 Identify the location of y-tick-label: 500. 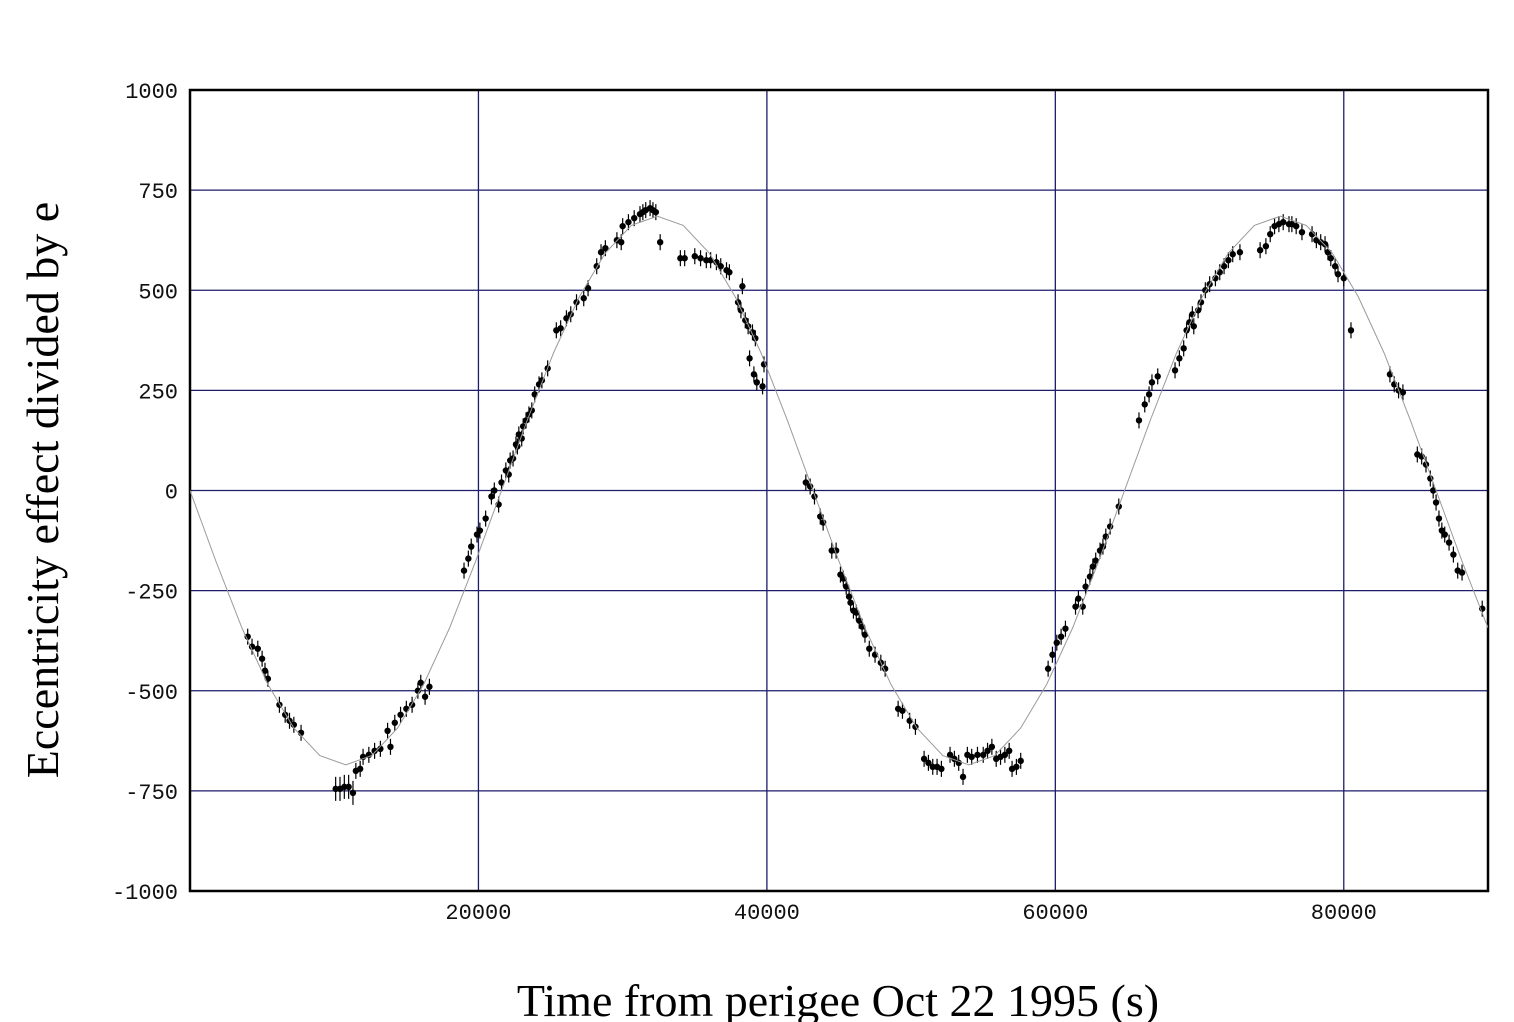
(158, 292).